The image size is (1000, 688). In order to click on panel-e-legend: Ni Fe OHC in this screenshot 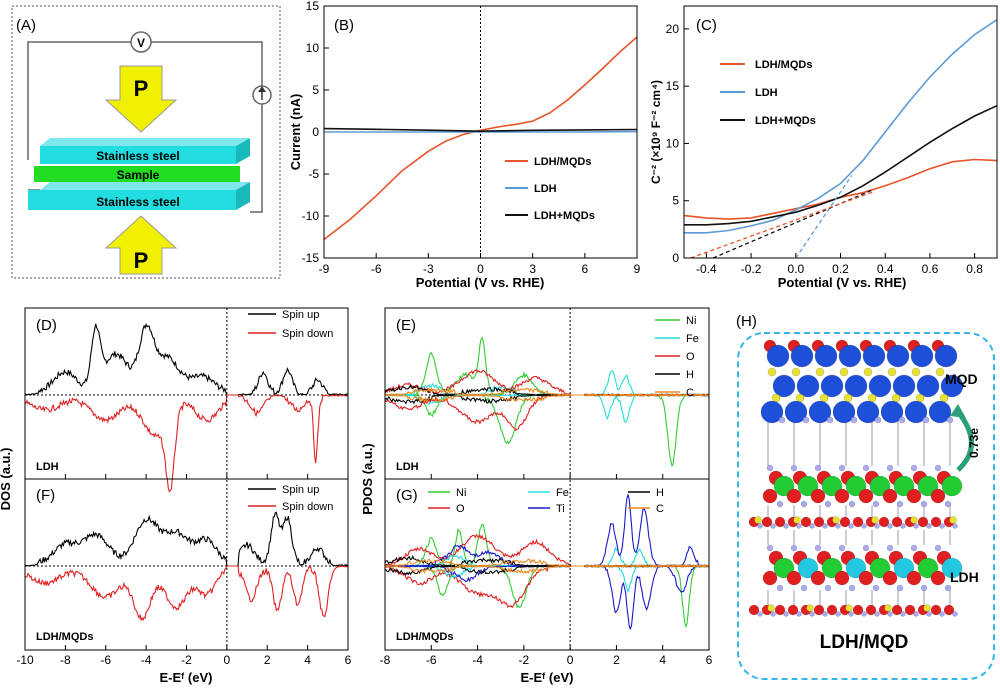, I will do `click(677, 357)`.